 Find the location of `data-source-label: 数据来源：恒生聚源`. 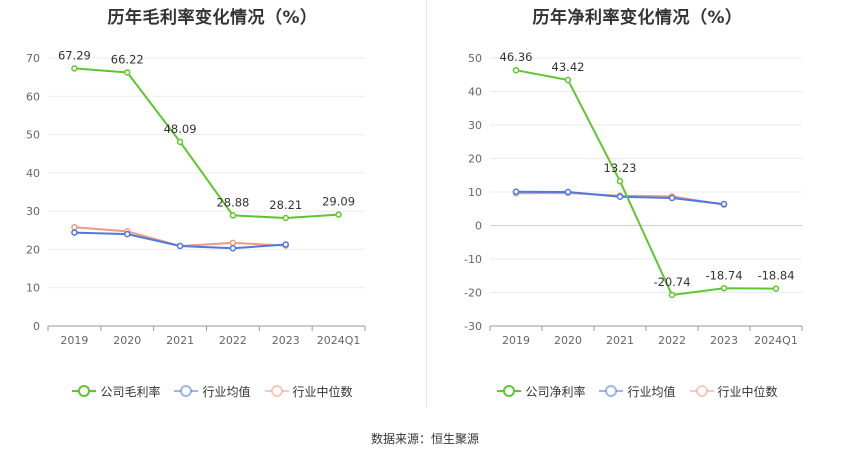

data-source-label: 数据来源：恒生聚源 is located at coordinates (424, 439).